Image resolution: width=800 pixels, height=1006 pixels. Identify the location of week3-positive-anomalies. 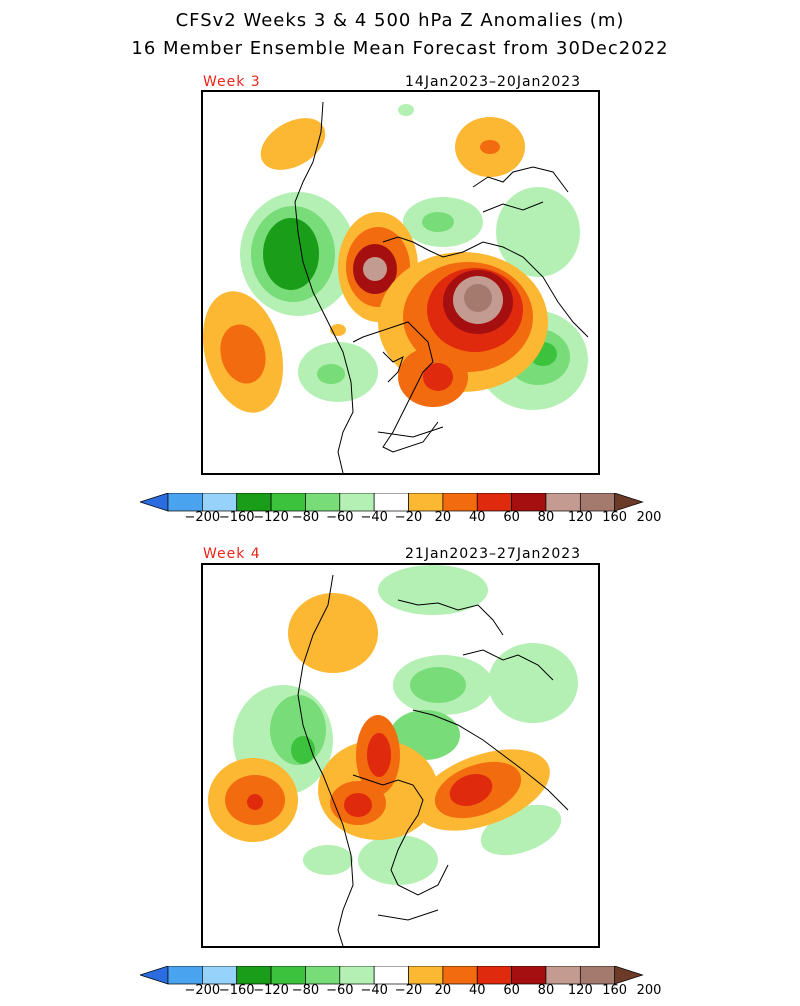
(375, 265).